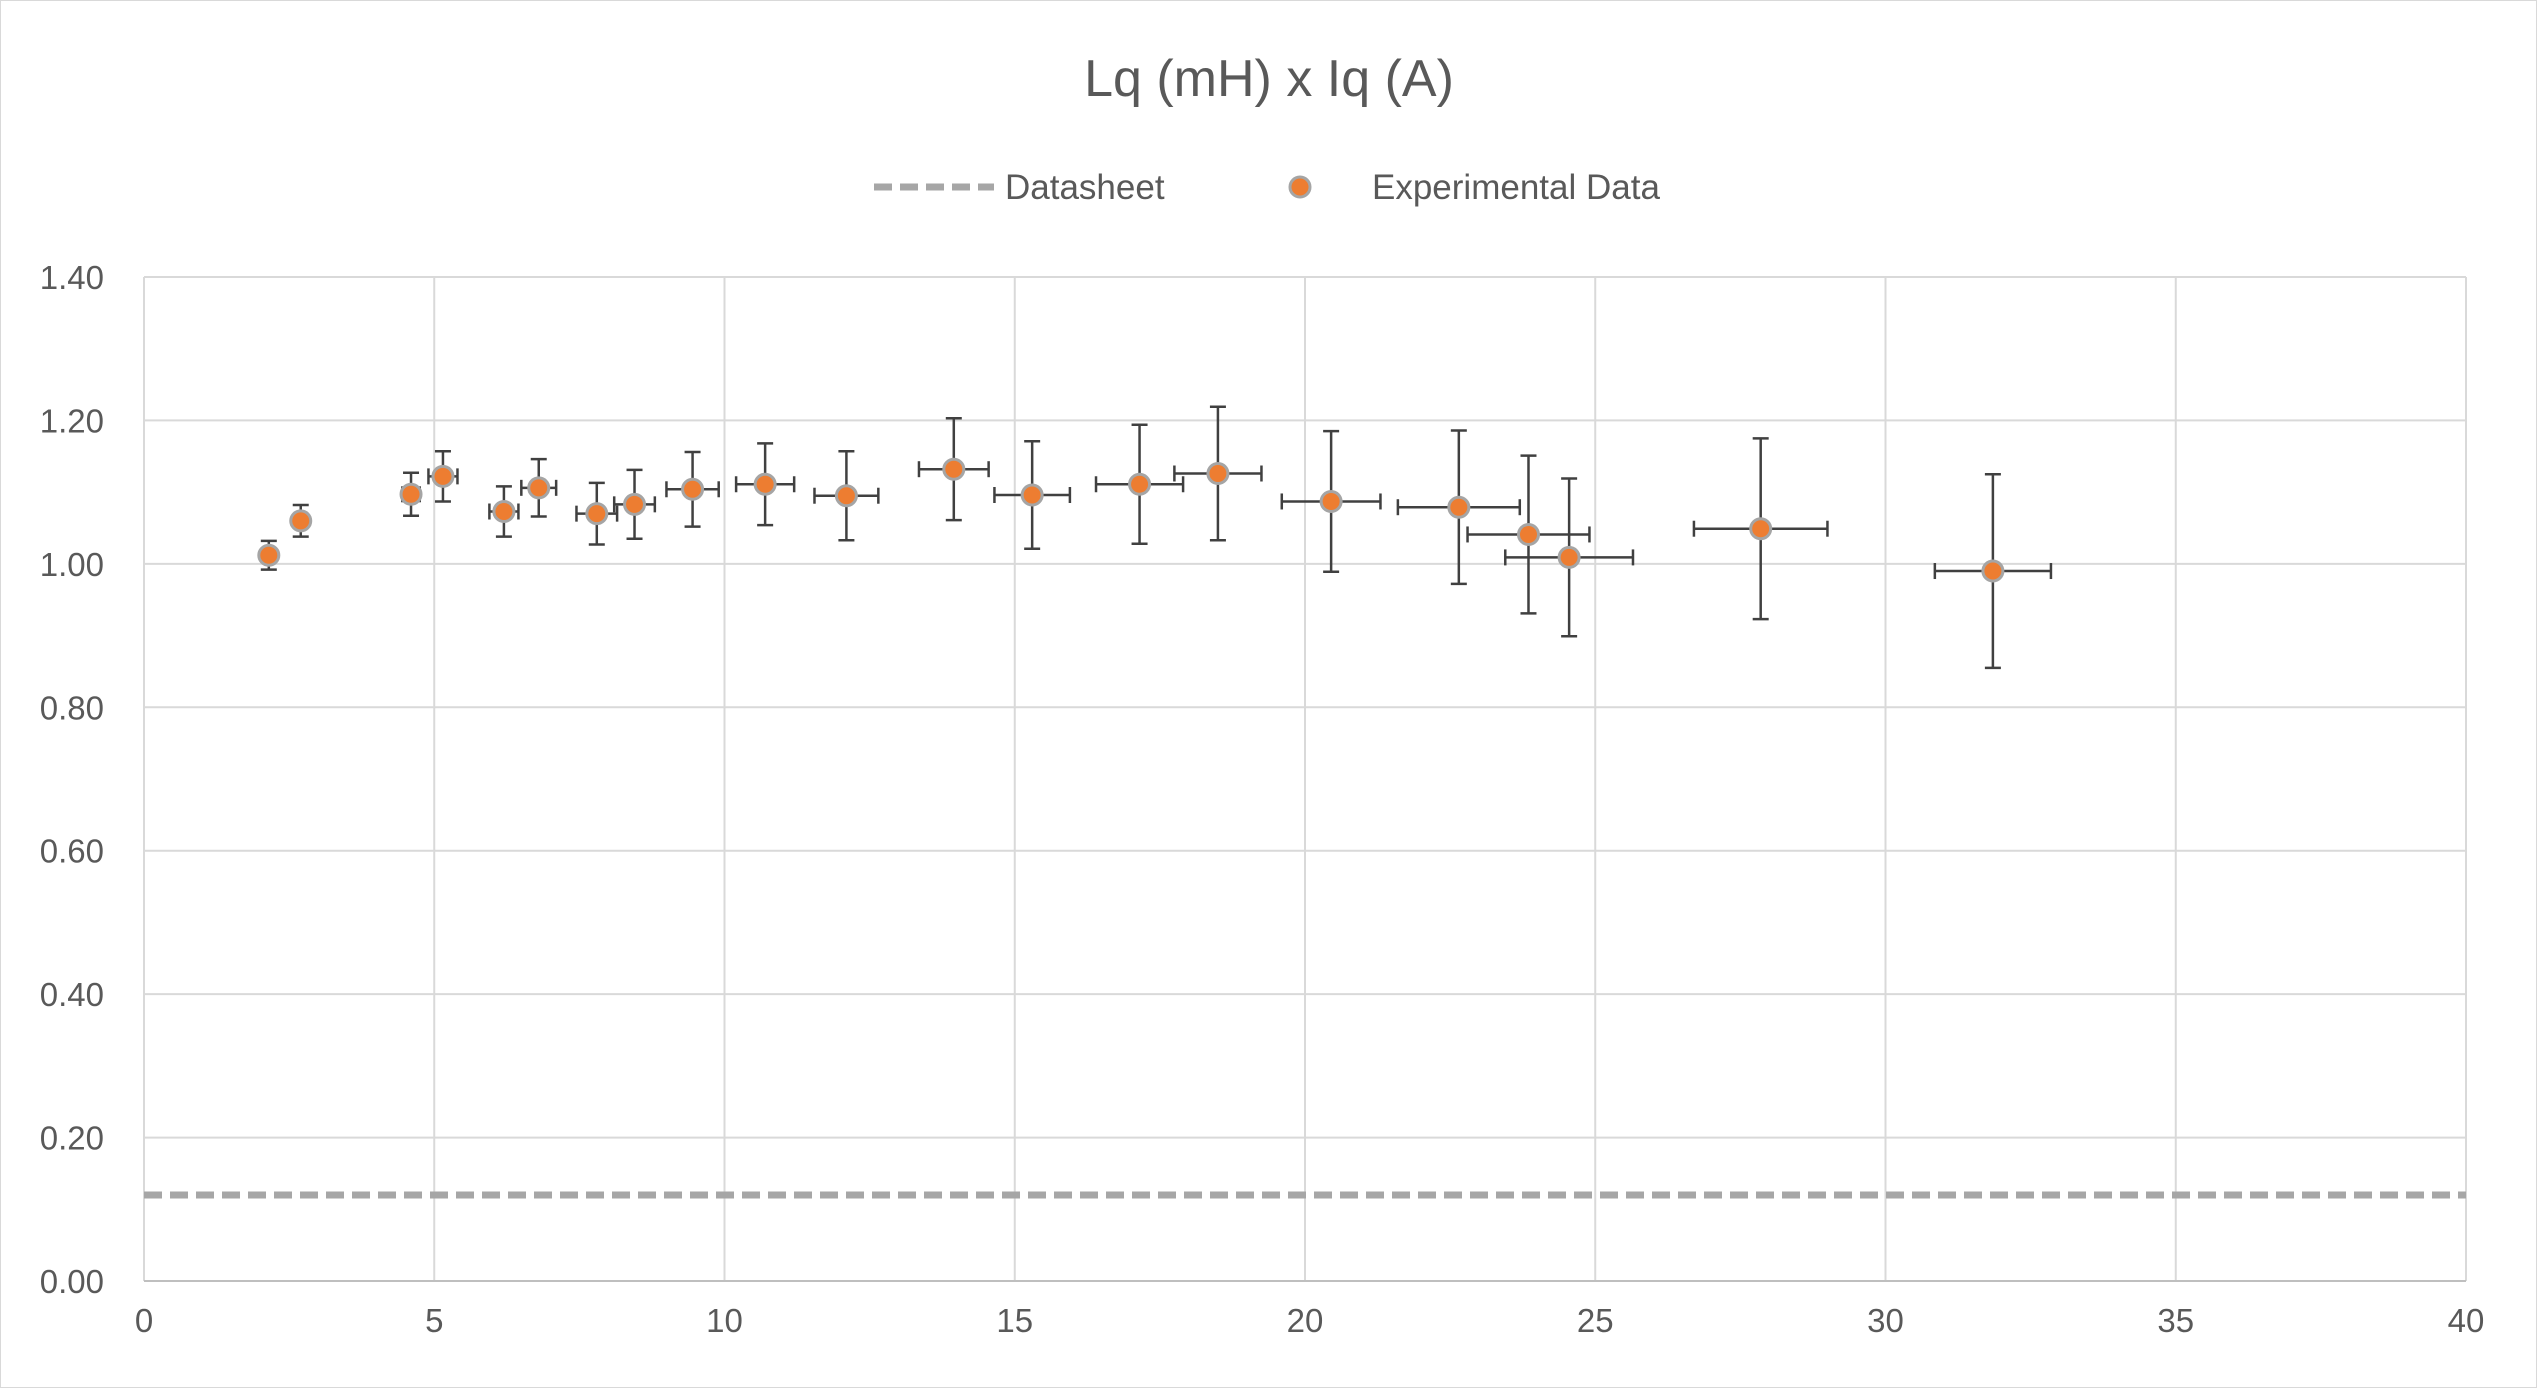 The width and height of the screenshot is (2537, 1389). I want to click on legend-datasheet-label: Datasheet, so click(1085, 187).